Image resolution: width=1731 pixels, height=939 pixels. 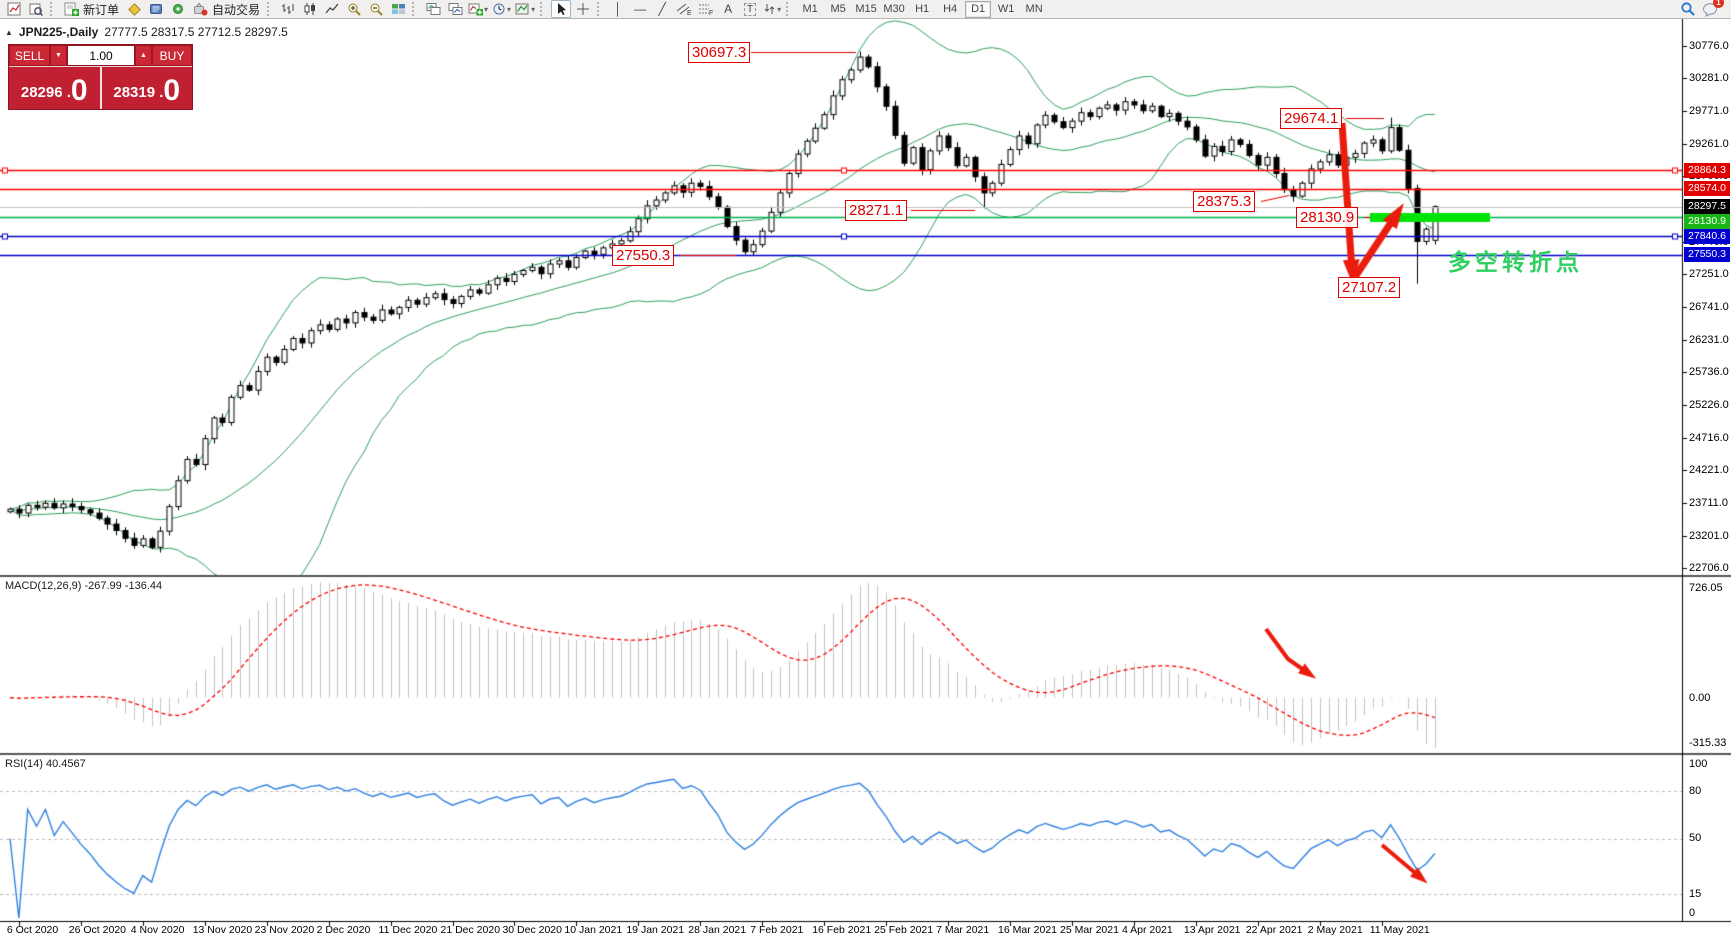 What do you see at coordinates (525, 9) in the screenshot?
I see `template-icon: ▾` at bounding box center [525, 9].